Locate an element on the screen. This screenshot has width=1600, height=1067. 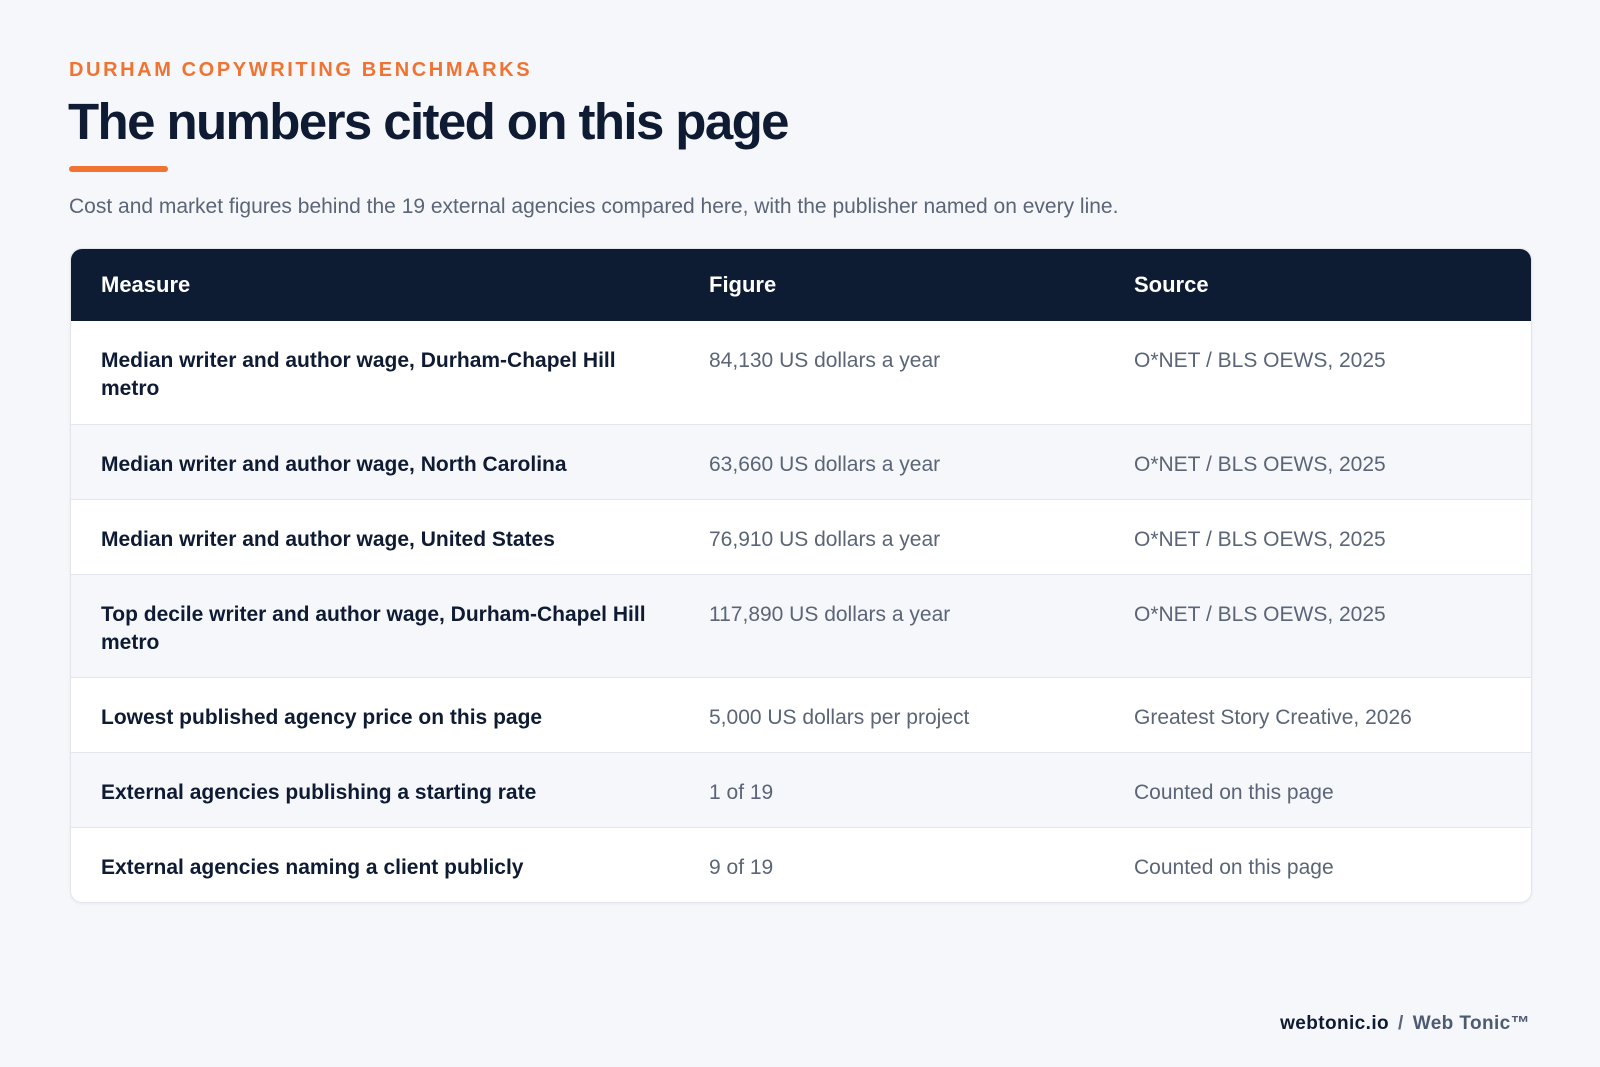
figure-cell: 63,660 US dollars a year is located at coordinates (891, 461).